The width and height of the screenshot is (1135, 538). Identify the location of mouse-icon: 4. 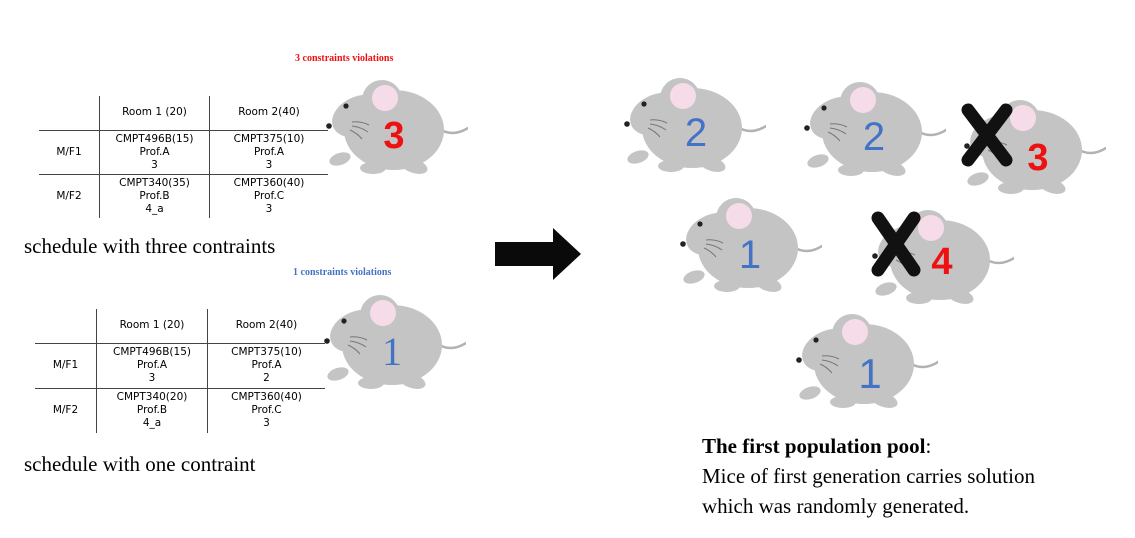
(942, 258).